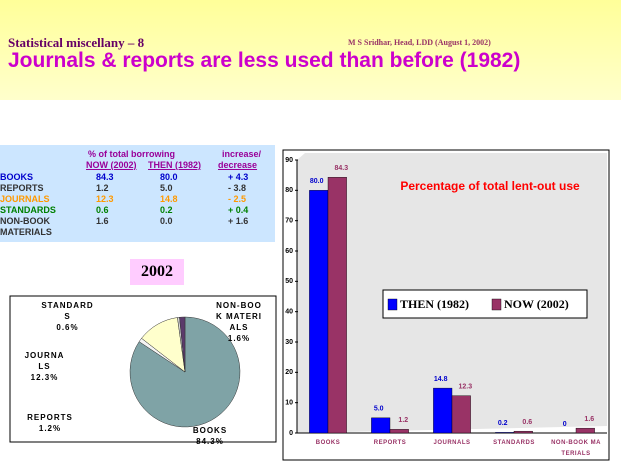  I want to click on table-change-header: decrease, so click(238, 165).